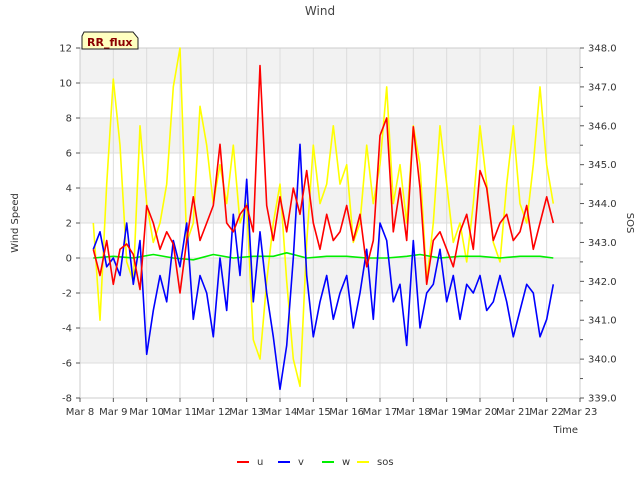 The image size is (640, 480). What do you see at coordinates (315, 462) in the screenshot?
I see `legend: u v w sos` at bounding box center [315, 462].